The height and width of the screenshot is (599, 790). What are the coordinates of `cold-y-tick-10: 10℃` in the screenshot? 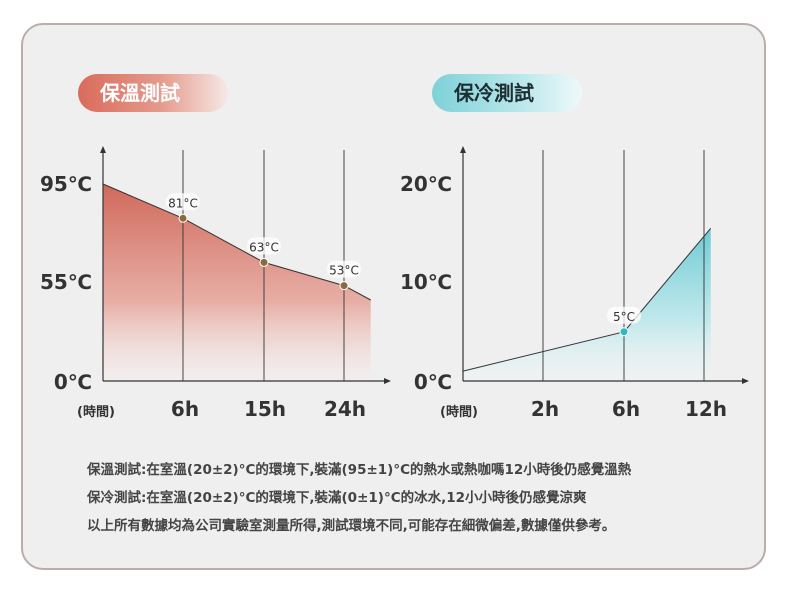 It's located at (426, 282).